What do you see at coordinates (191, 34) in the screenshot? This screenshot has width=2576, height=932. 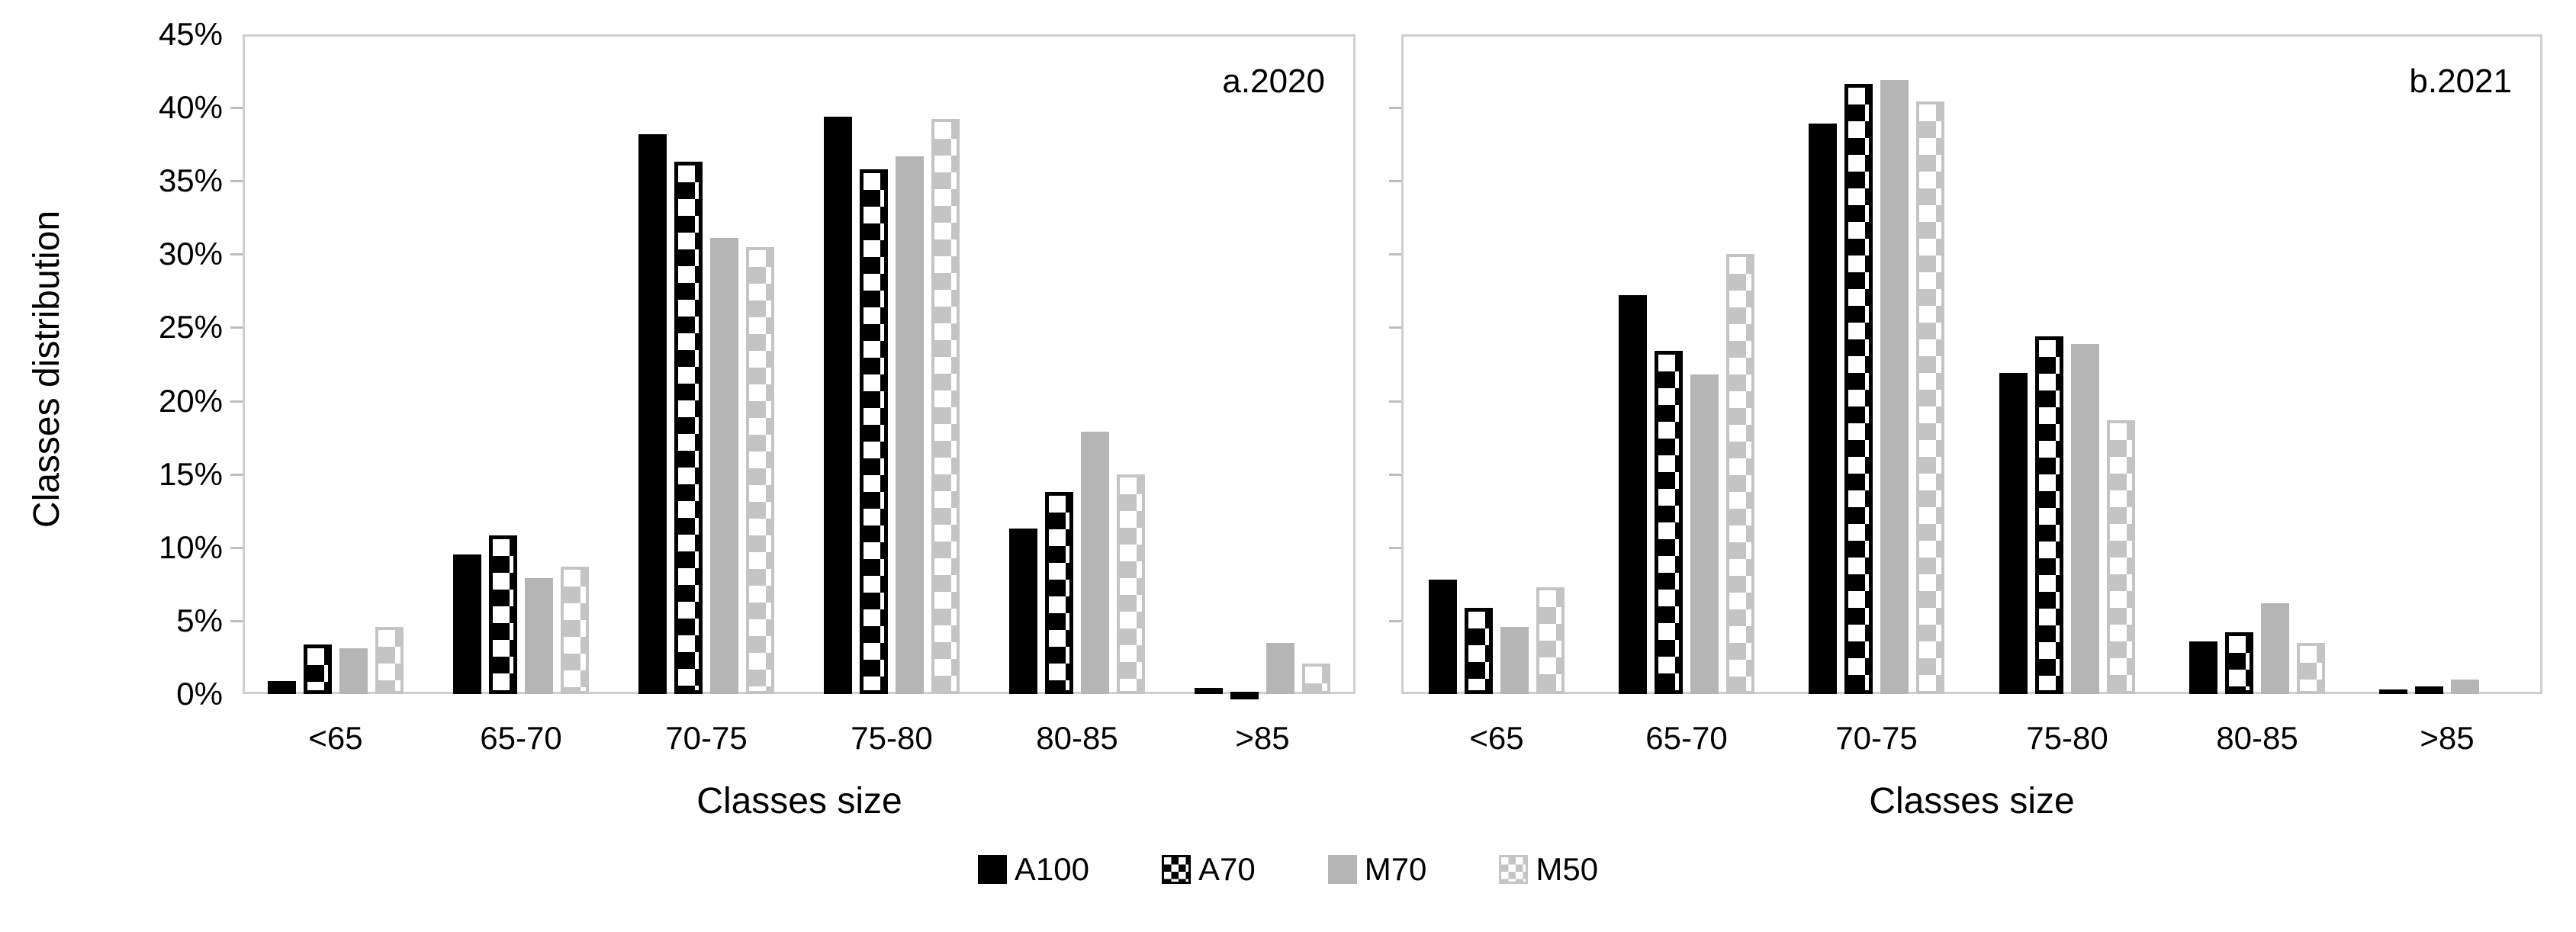 I see `y-tick-label: 45%` at bounding box center [191, 34].